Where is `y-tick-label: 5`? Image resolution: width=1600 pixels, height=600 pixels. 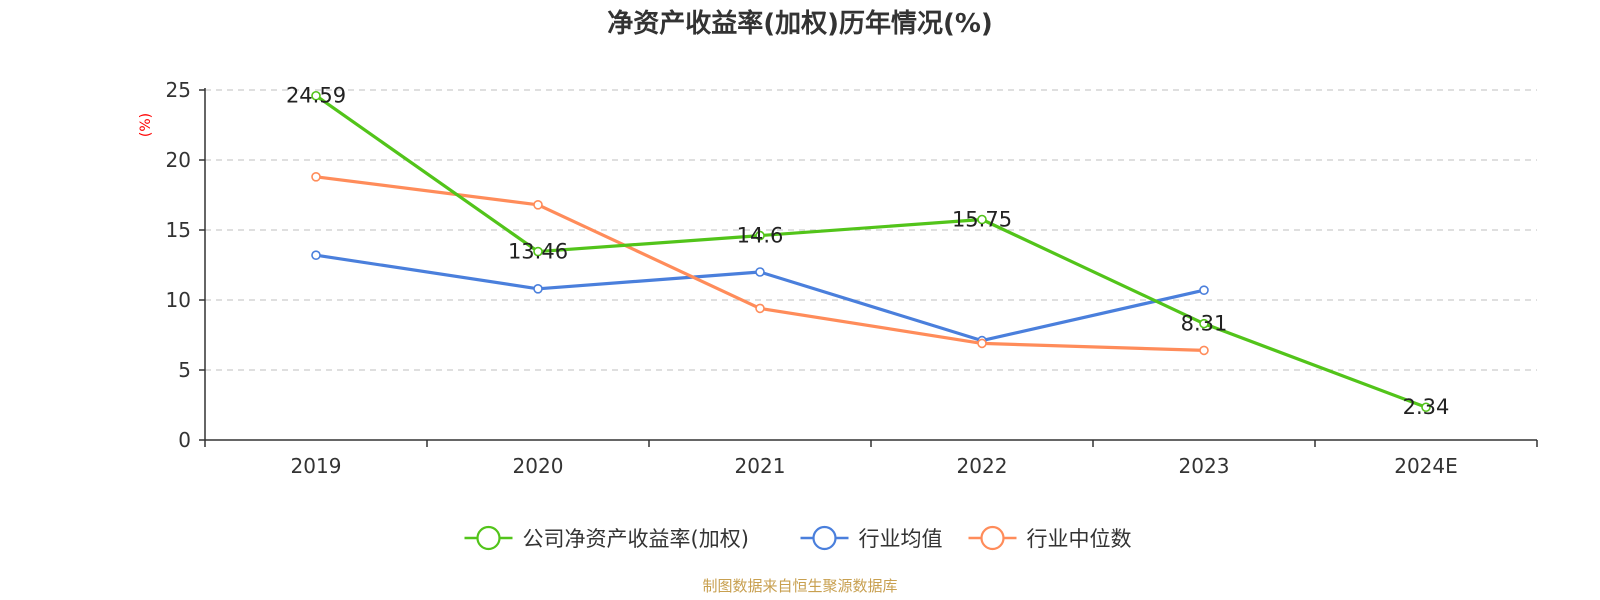 y-tick-label: 5 is located at coordinates (184, 370).